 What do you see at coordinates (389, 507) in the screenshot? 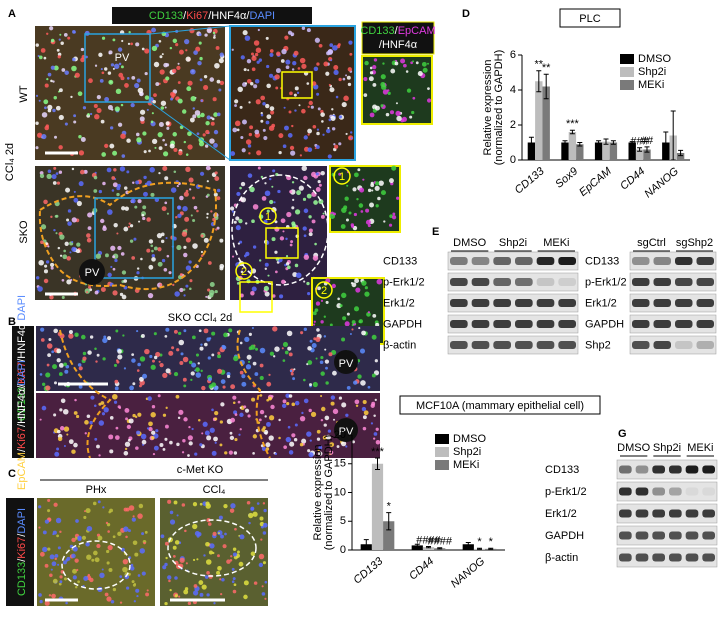
I see `significance: *` at bounding box center [389, 507].